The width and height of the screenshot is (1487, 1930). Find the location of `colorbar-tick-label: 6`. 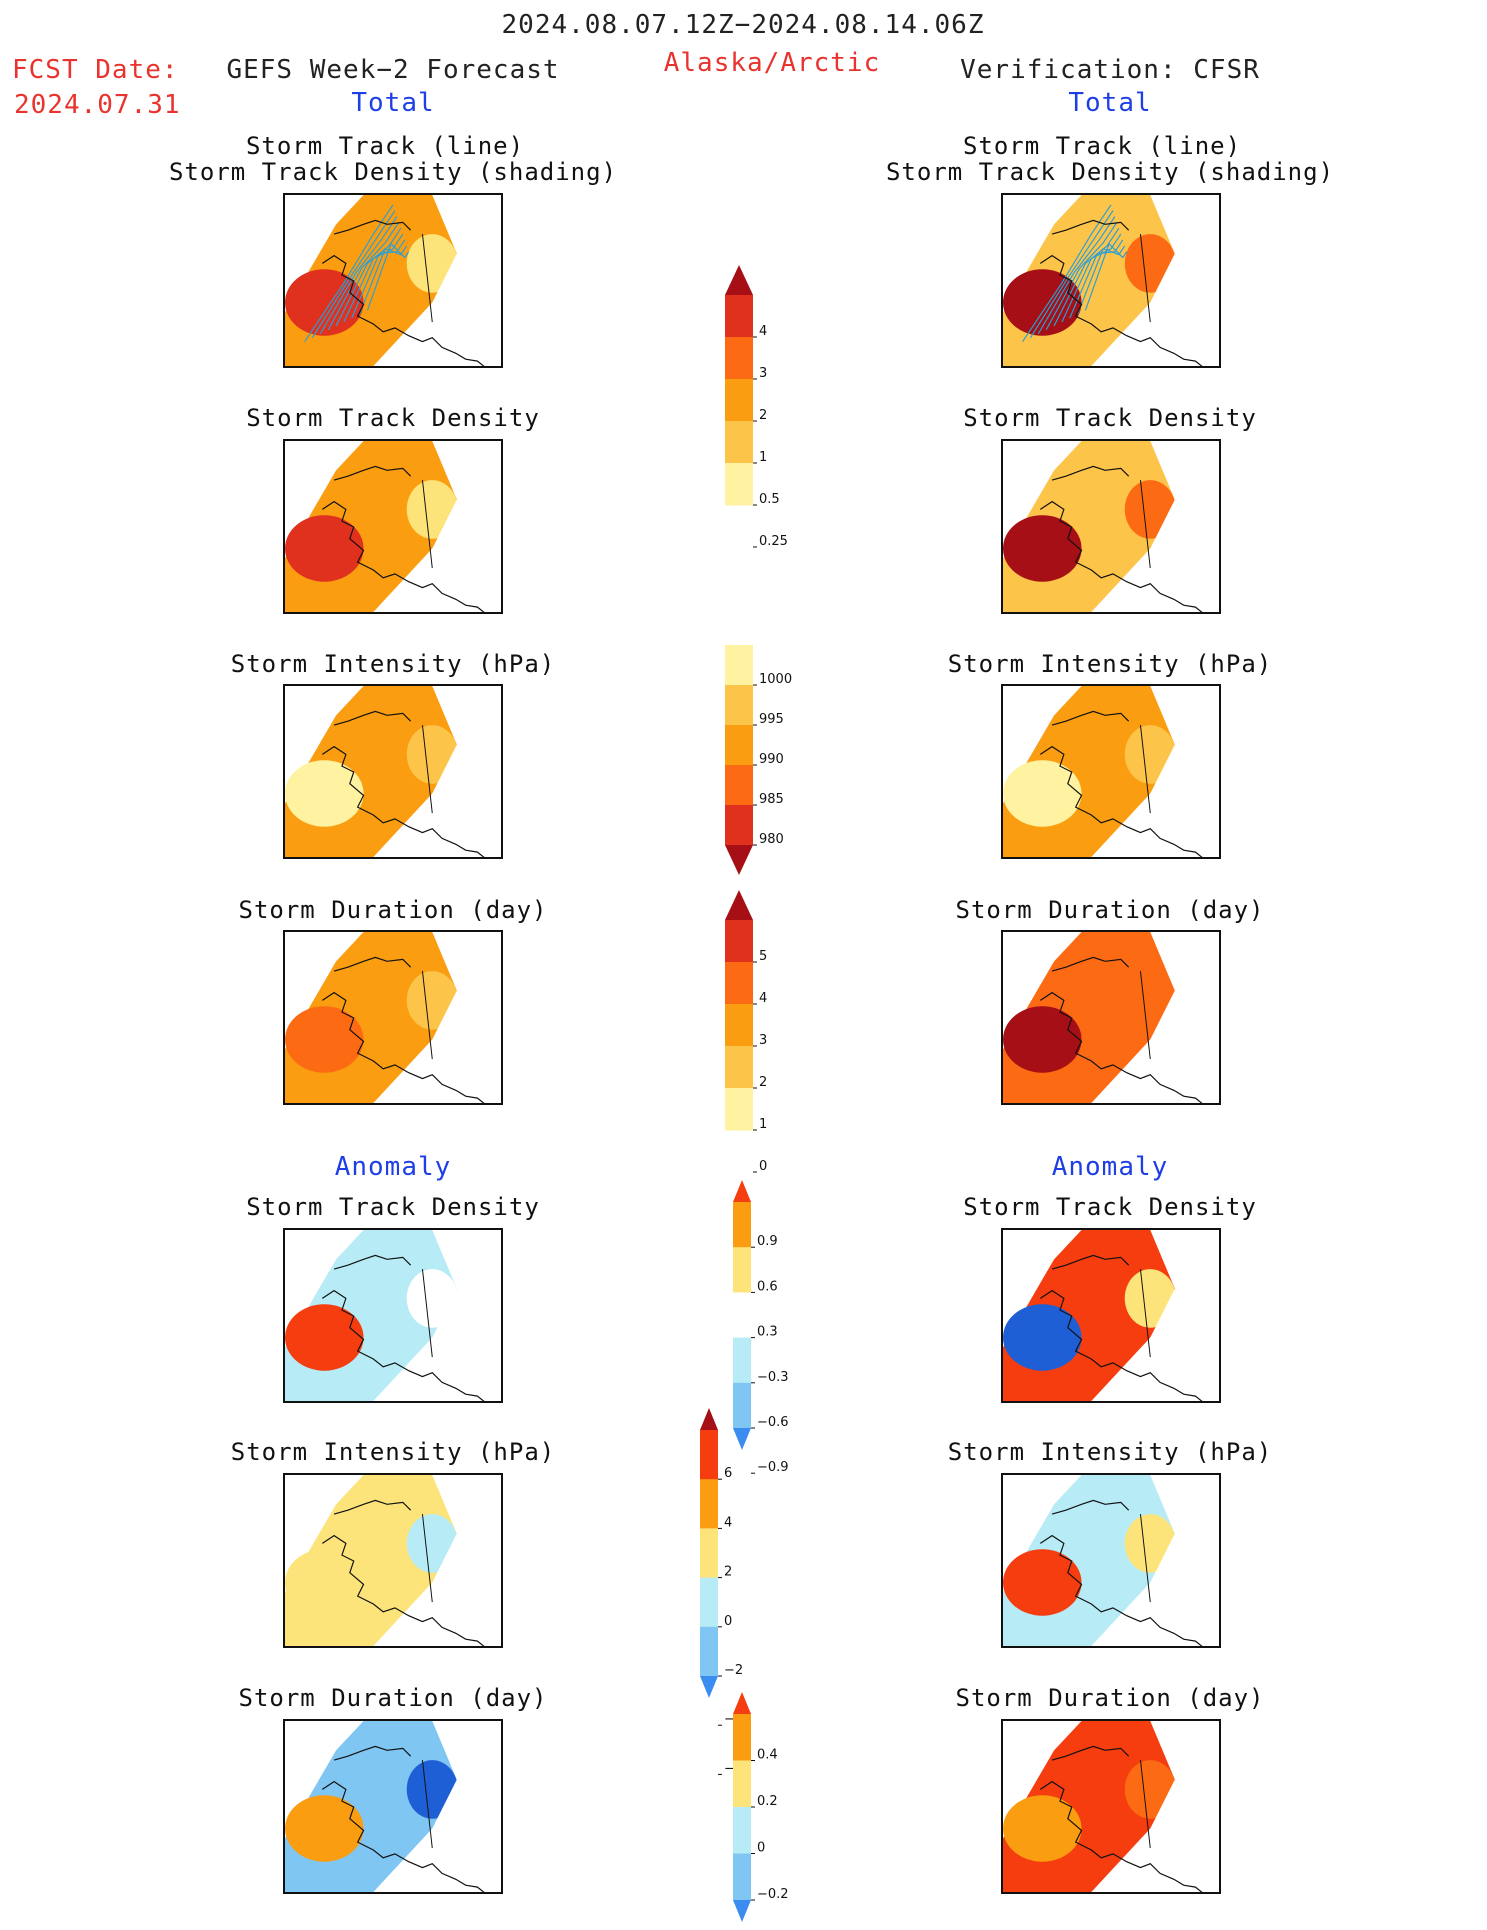

colorbar-tick-label: 6 is located at coordinates (728, 1473).